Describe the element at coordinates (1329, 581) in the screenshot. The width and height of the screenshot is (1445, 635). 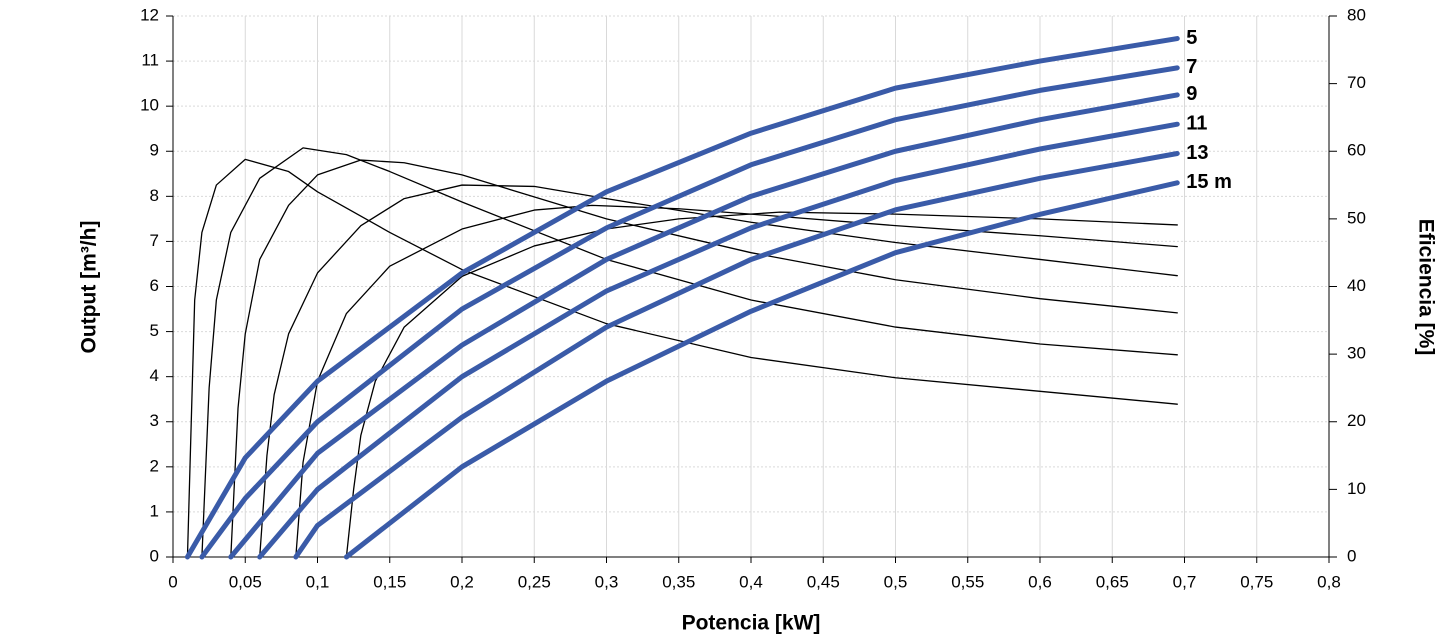
I see `x-tick-label: 0,8` at that location.